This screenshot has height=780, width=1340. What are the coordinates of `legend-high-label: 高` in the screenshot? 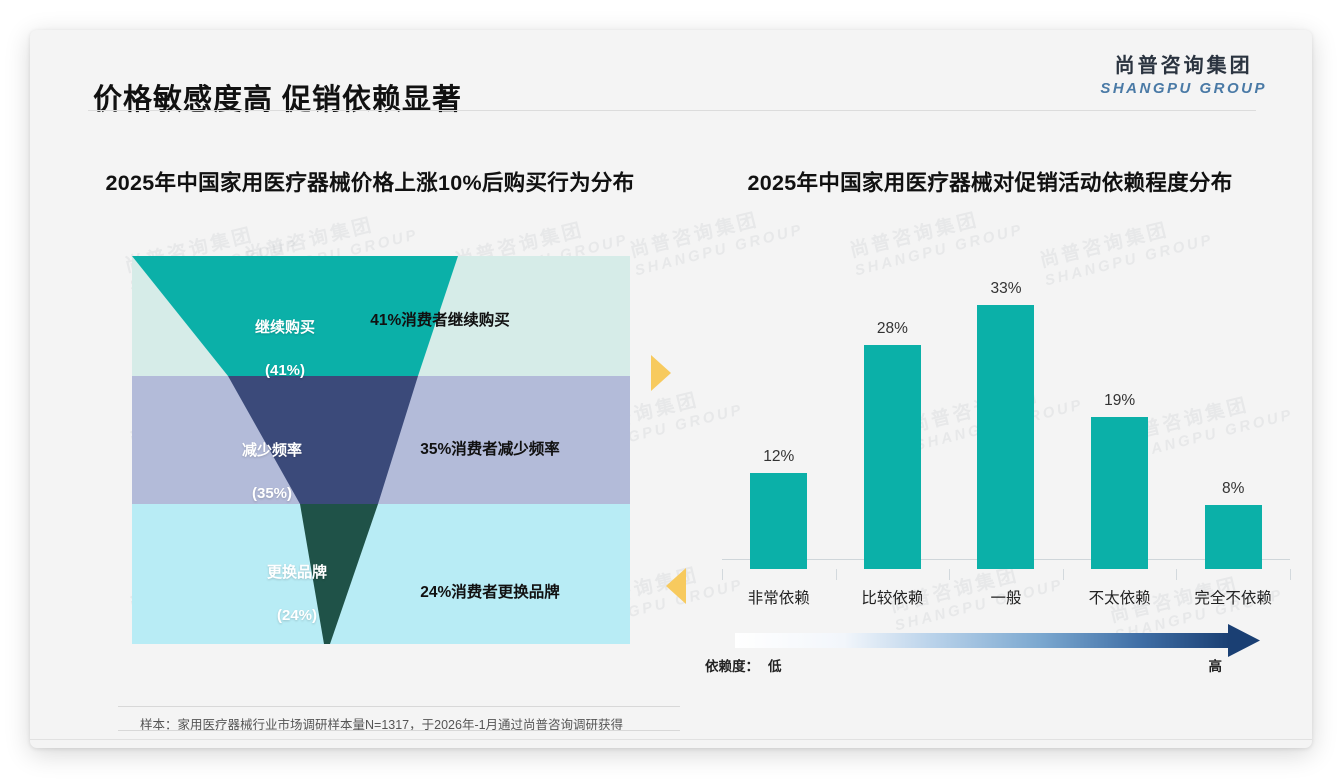 It's located at (1215, 666).